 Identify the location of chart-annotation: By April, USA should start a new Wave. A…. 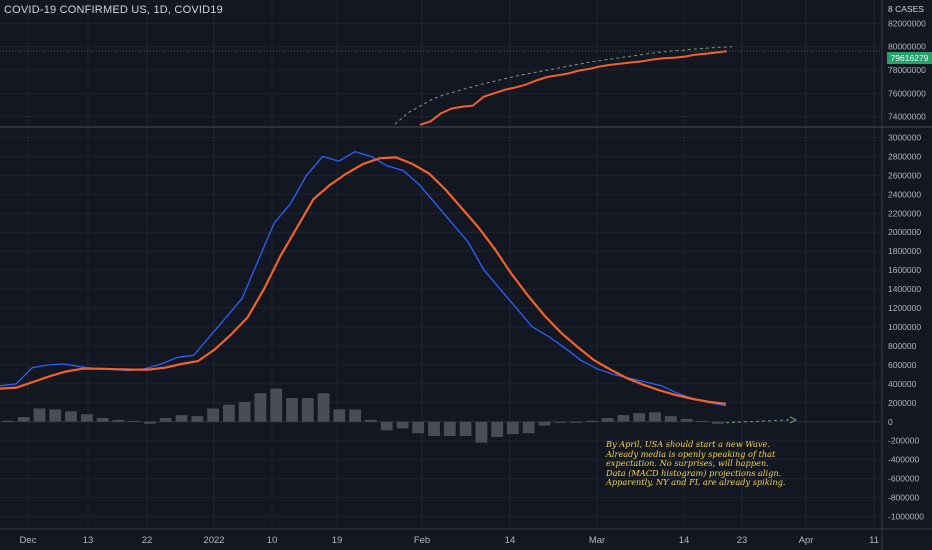
(696, 463).